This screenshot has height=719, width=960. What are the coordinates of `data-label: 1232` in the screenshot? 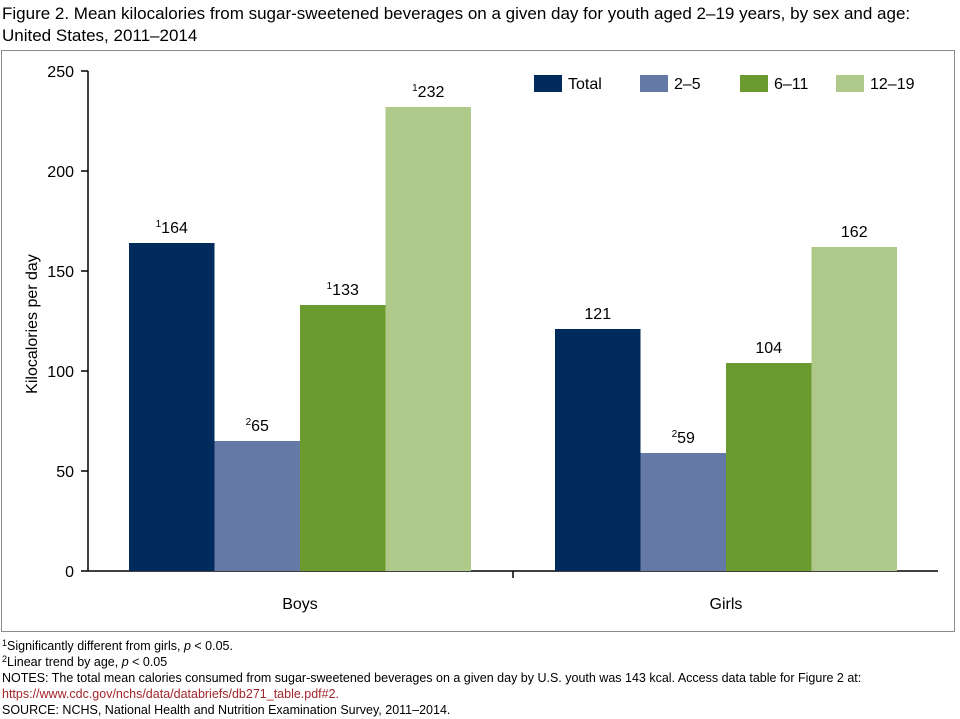 It's located at (428, 92).